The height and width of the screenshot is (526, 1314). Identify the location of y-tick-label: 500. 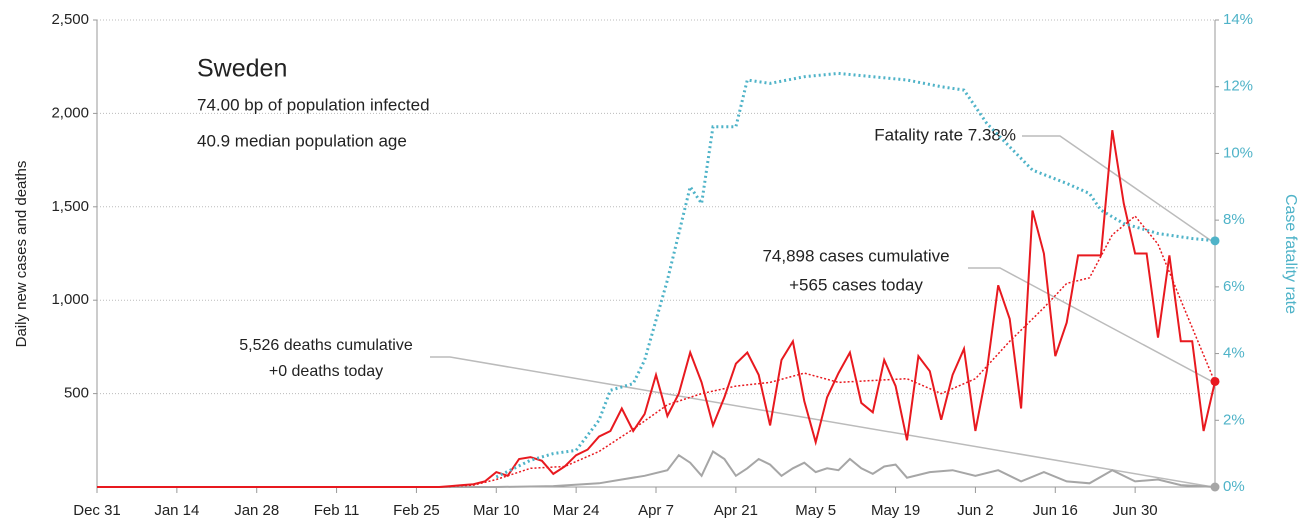
(76, 393).